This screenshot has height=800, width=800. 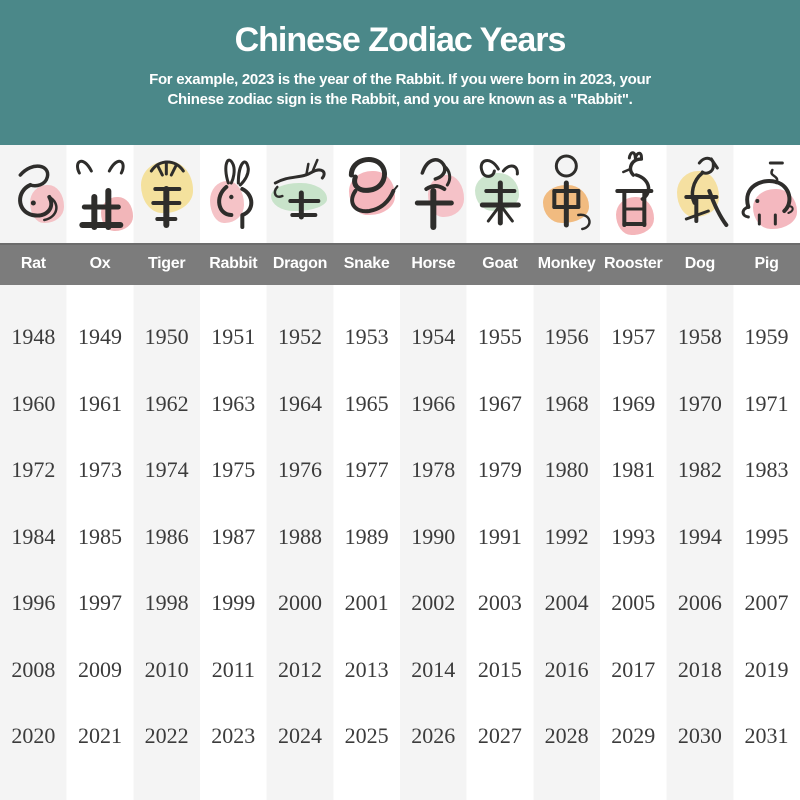 What do you see at coordinates (633, 194) in the screenshot?
I see `zodiac-illustration-rooster` at bounding box center [633, 194].